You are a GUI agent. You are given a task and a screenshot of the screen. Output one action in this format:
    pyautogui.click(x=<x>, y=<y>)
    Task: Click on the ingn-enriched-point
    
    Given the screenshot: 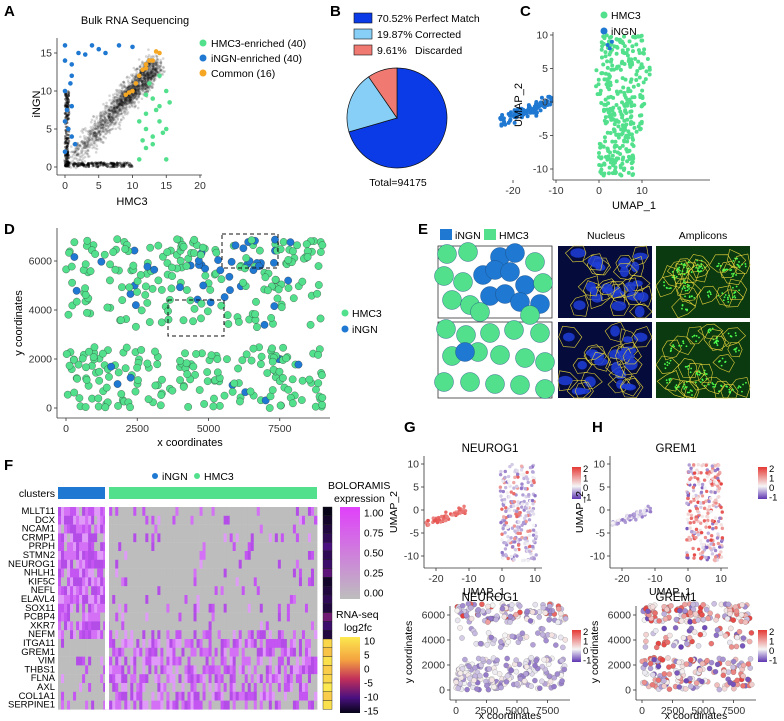 What is the action you would take?
    pyautogui.click(x=75, y=144)
    